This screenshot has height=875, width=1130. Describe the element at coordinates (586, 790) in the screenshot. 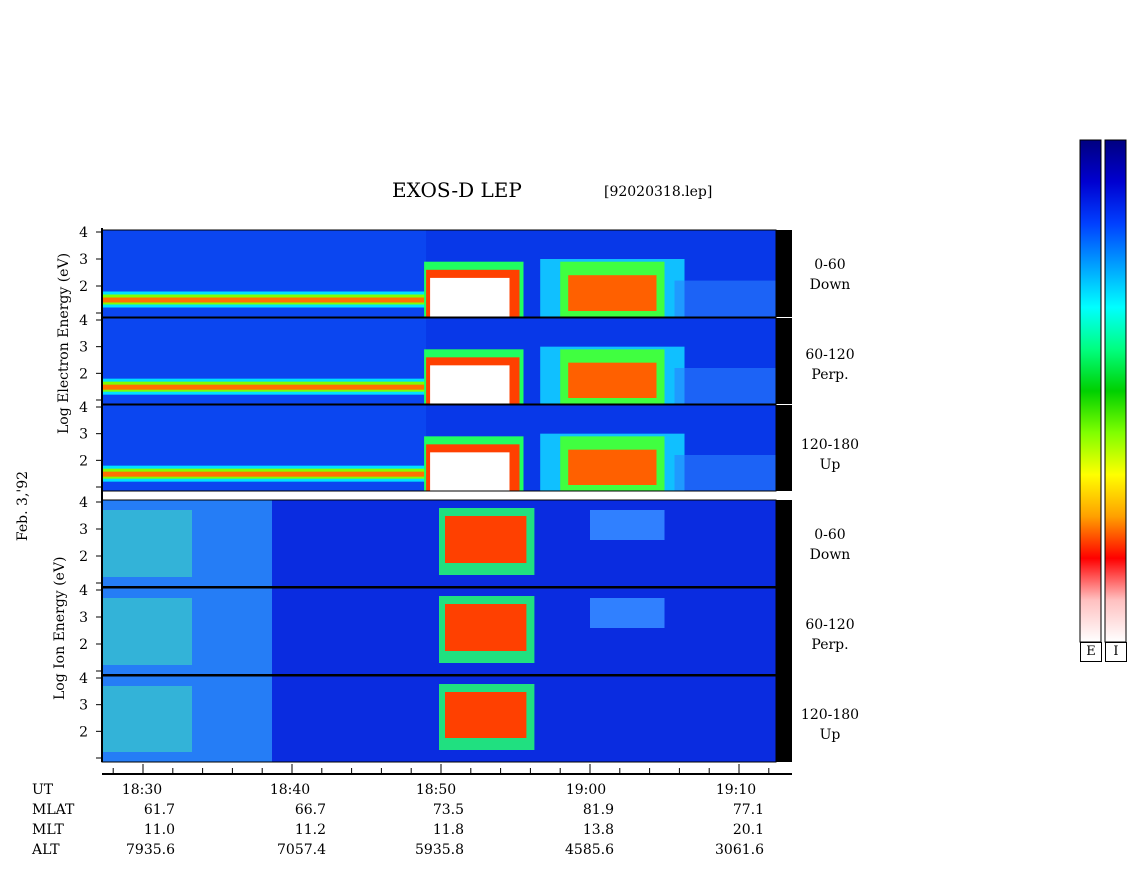

I see `footer-ut-4: 19:00` at that location.